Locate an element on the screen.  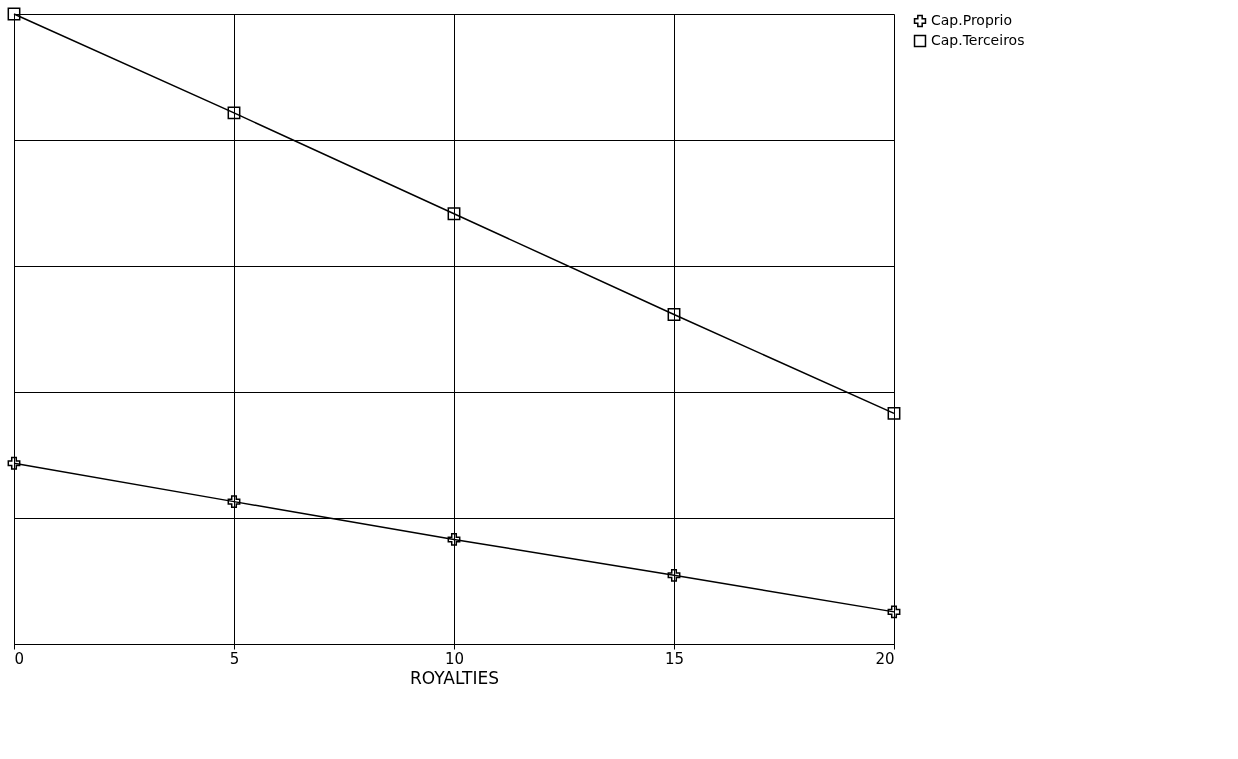
x-tick-label: 5 is located at coordinates (234, 658).